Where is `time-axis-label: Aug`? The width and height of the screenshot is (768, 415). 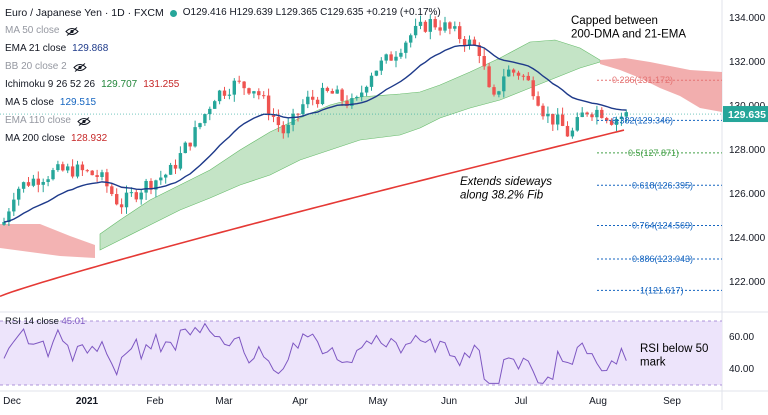
time-axis-label: Aug is located at coordinates (598, 401).